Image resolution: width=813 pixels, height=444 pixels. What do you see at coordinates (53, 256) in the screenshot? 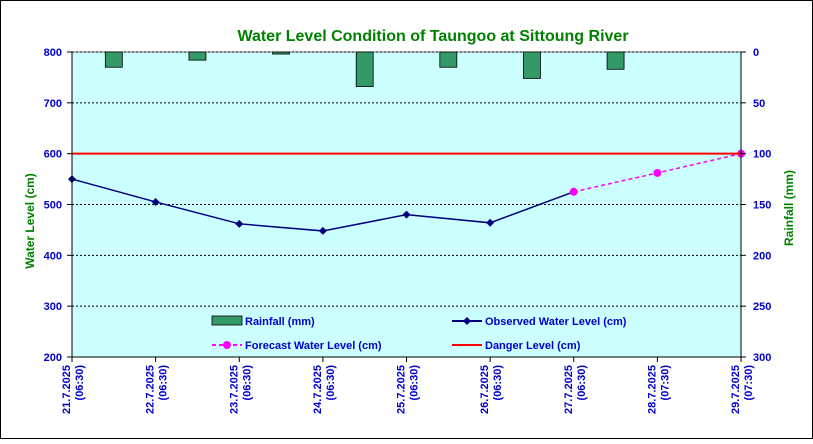
I see `y-tick-label: 400` at bounding box center [53, 256].